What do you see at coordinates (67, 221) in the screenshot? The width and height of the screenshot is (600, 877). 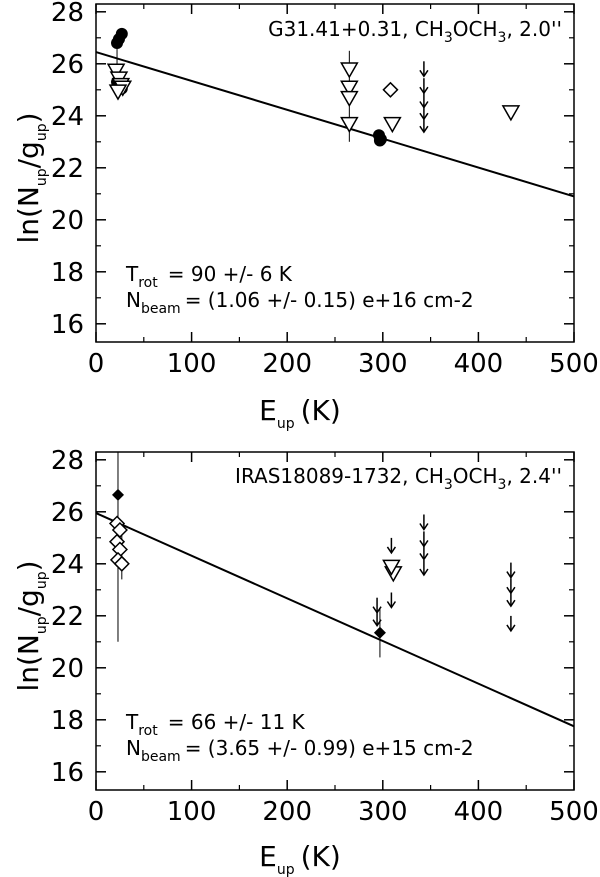 I see `top-y-tick-label: 20` at bounding box center [67, 221].